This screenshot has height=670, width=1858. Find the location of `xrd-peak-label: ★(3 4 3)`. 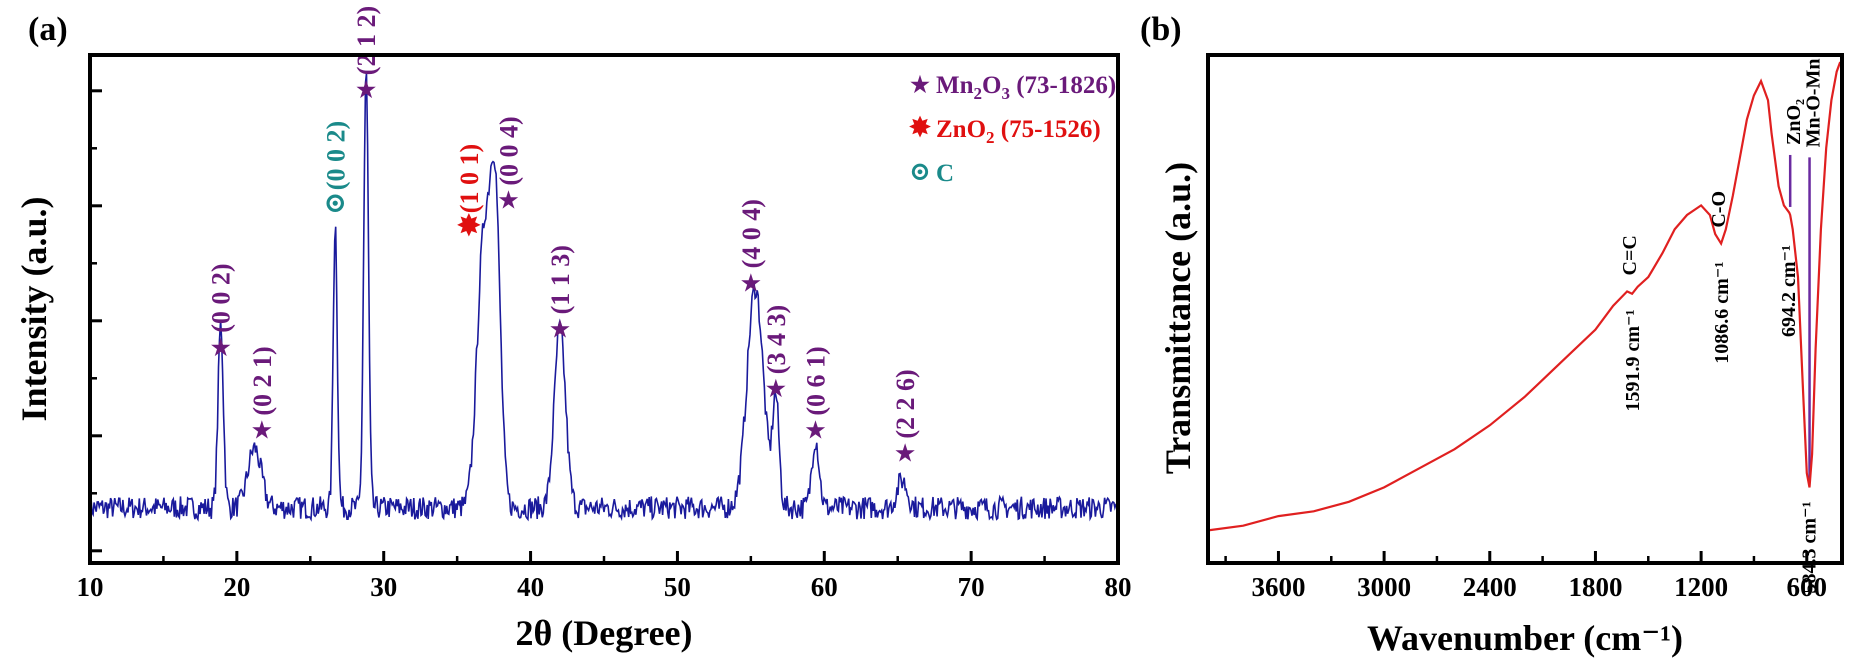

xrd-peak-label: ★(3 4 3) is located at coordinates (776, 353).